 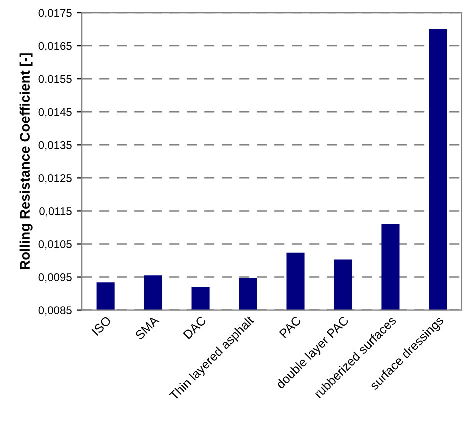 What do you see at coordinates (26, 162) in the screenshot?
I see `y-axis-title: Rolling Resistance Coefficient [-]` at bounding box center [26, 162].